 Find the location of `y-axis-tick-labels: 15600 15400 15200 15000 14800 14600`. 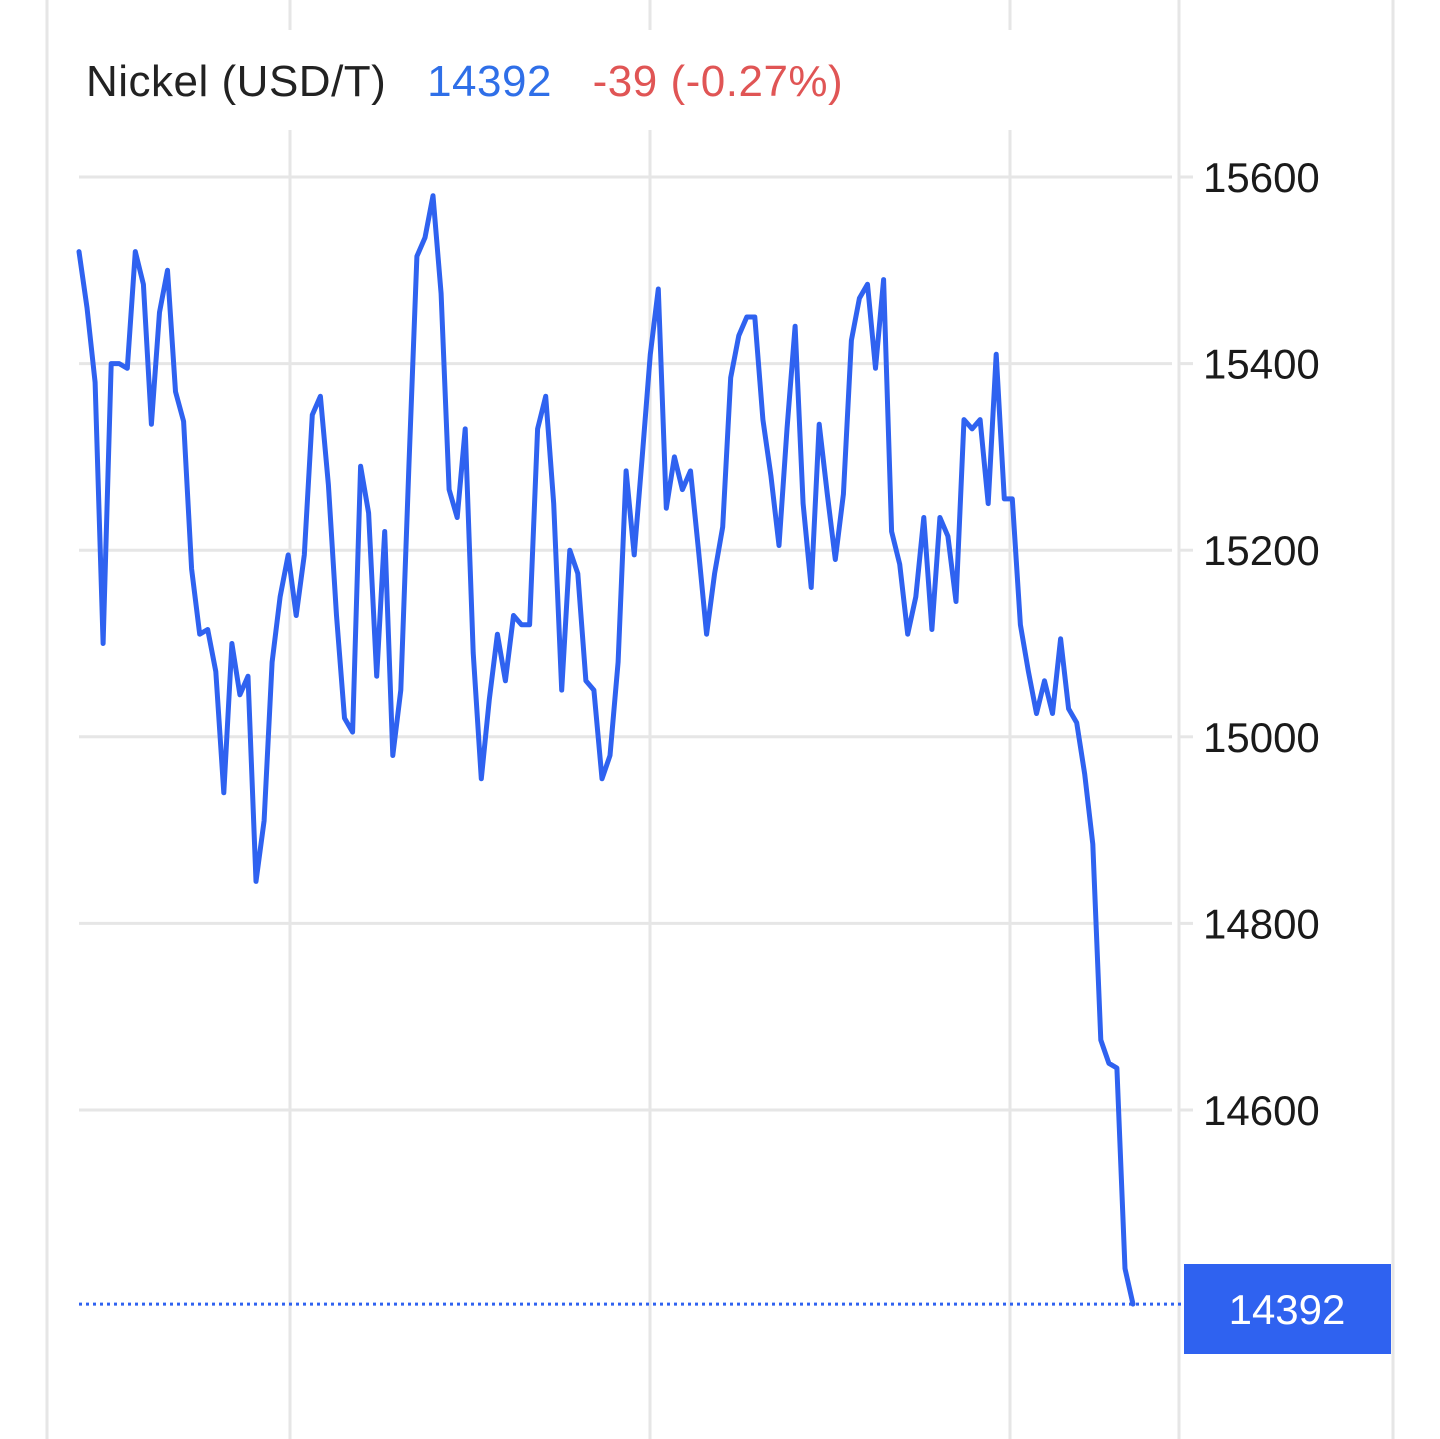

y-axis-tick-labels: 15600 15400 15200 15000 14800 14600 is located at coordinates (1261, 644).